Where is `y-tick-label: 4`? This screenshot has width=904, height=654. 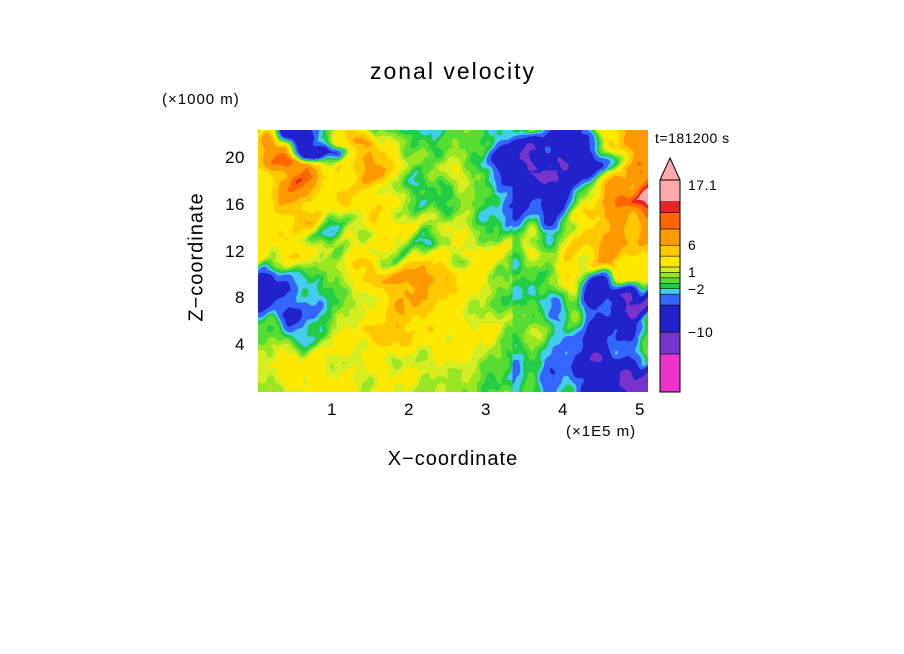
y-tick-label: 4 is located at coordinates (240, 345).